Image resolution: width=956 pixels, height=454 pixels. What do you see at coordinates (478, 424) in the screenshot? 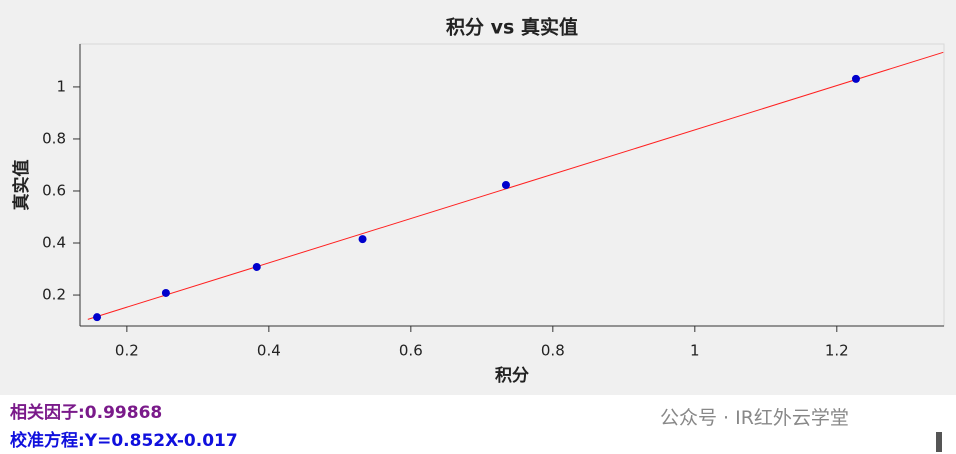
I see `info-panel` at bounding box center [478, 424].